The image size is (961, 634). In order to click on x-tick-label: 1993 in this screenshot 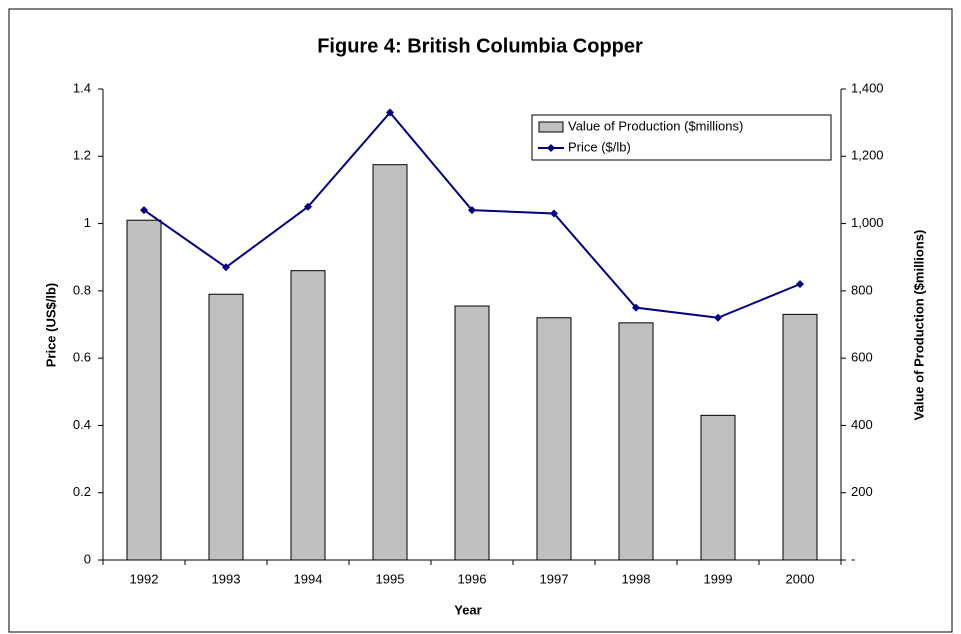, I will do `click(226, 578)`.